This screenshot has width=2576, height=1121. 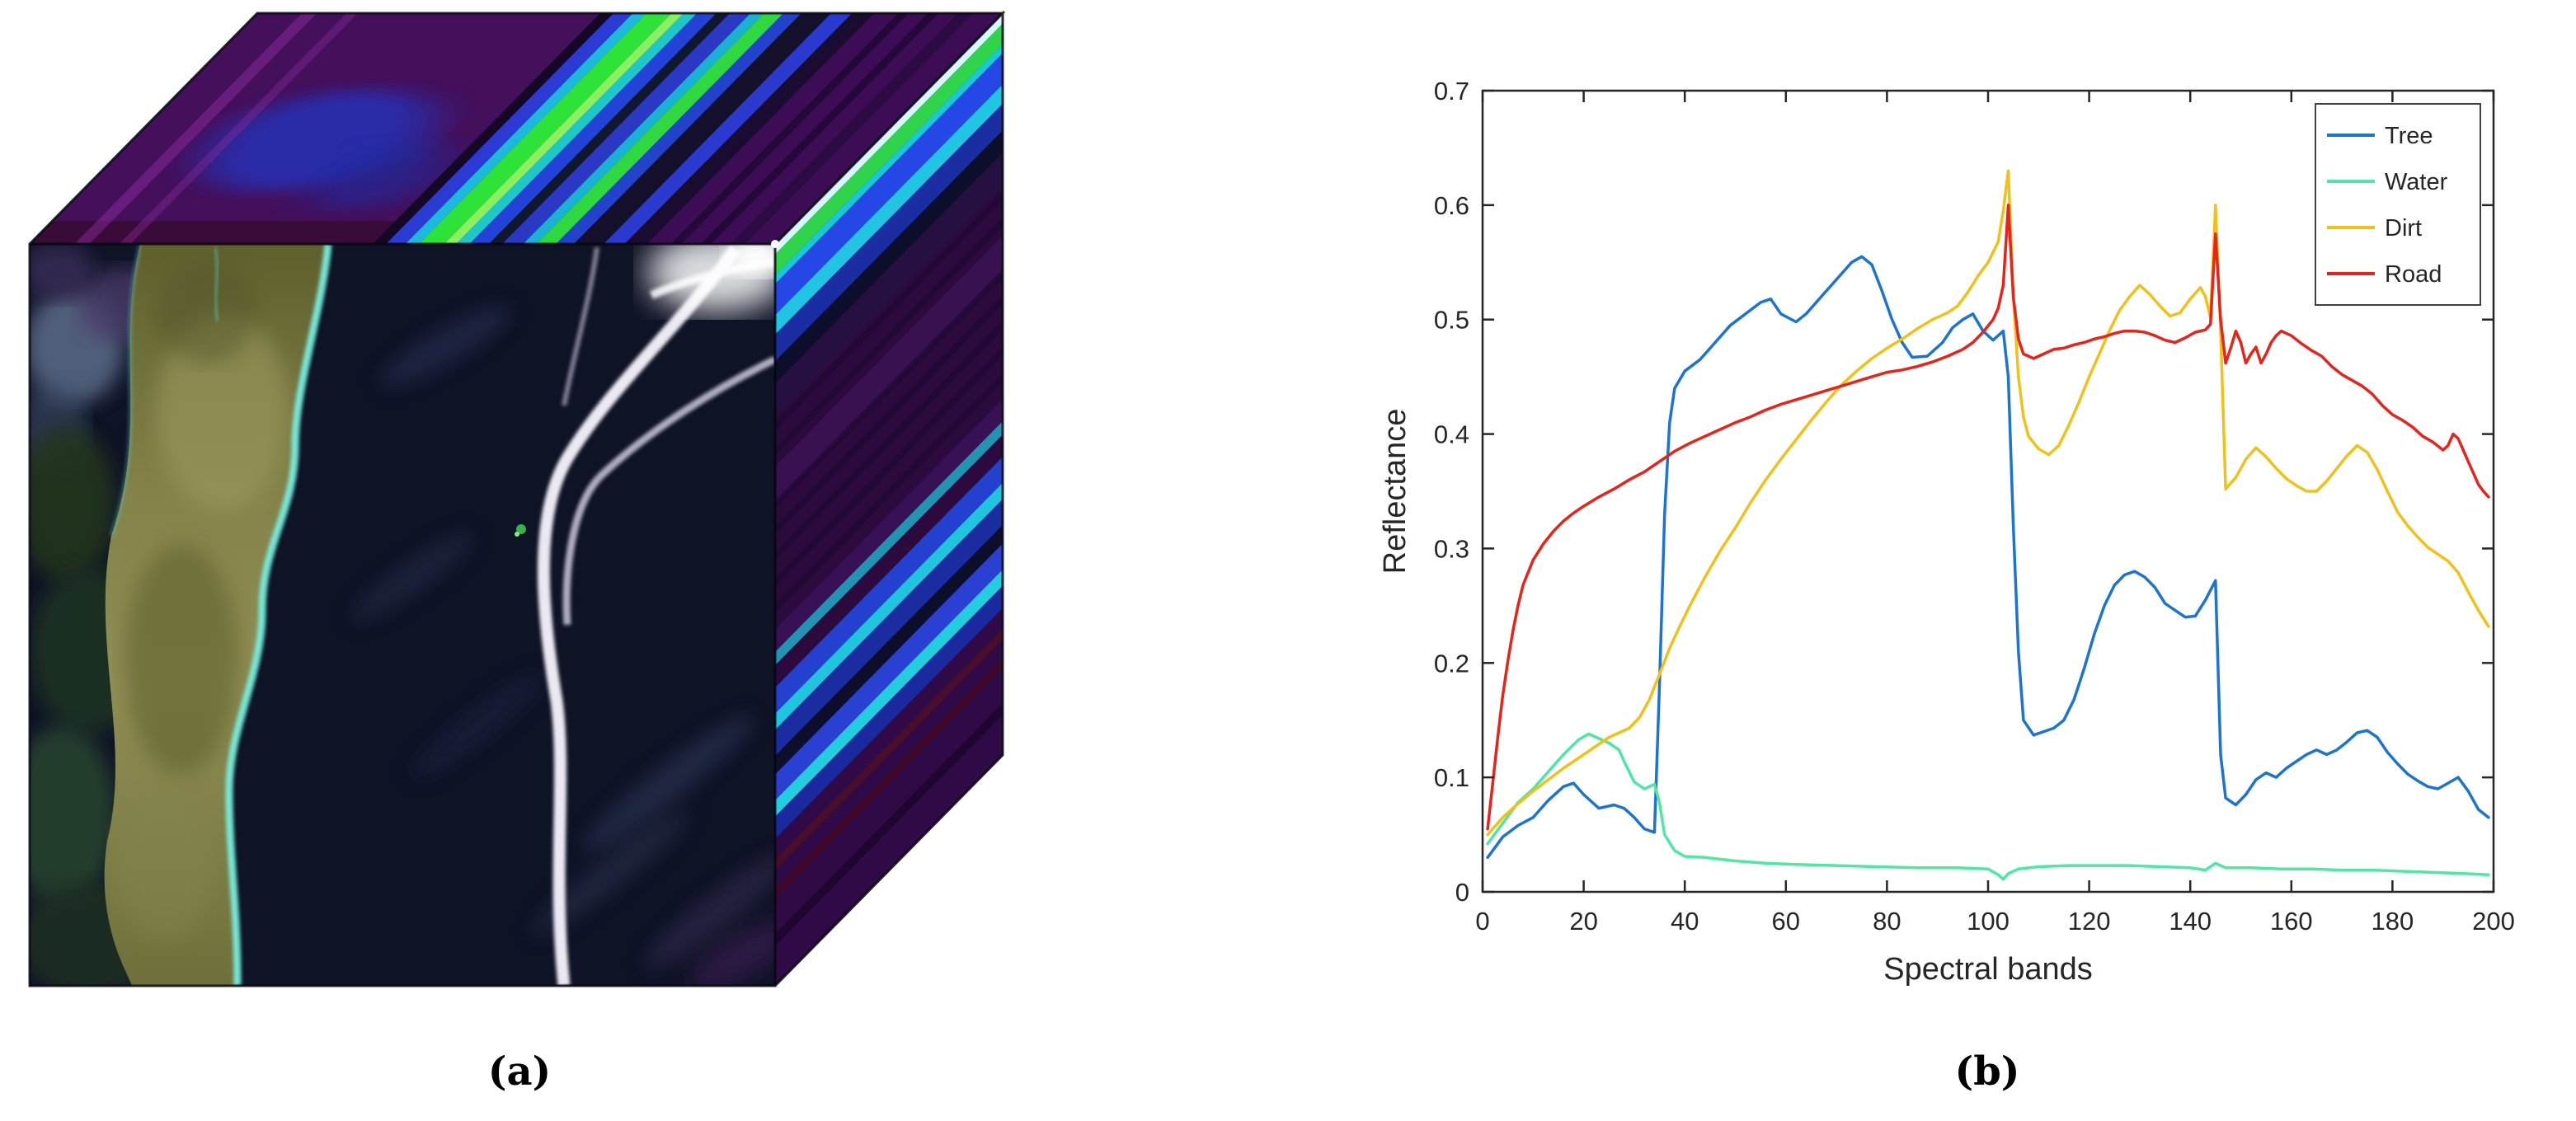 What do you see at coordinates (1887, 921) in the screenshot?
I see `x-tick-label: 80` at bounding box center [1887, 921].